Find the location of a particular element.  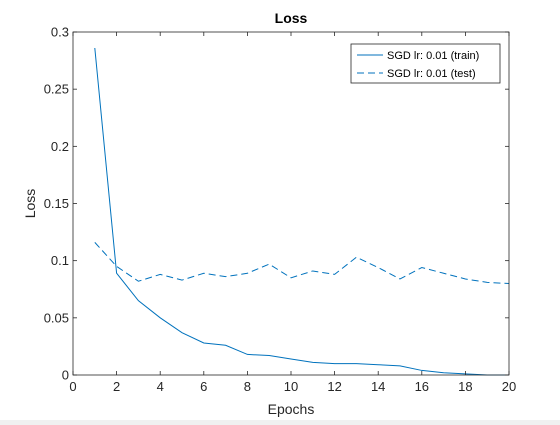

y-tick-label: 0.05 is located at coordinates (56, 317).